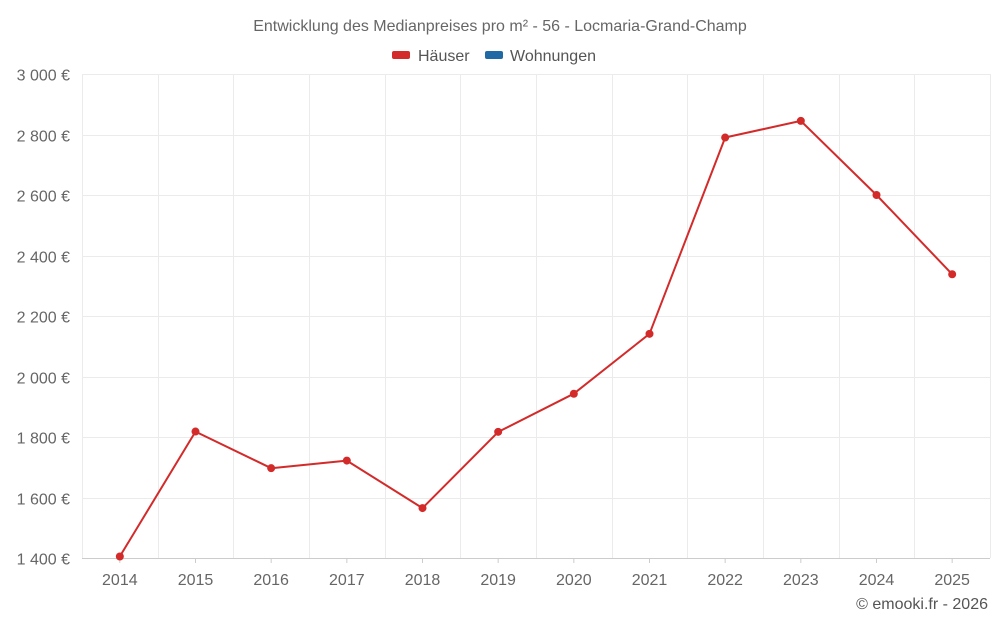 The width and height of the screenshot is (1000, 625). I want to click on y-tick-label: 2 600 €, so click(43, 197).